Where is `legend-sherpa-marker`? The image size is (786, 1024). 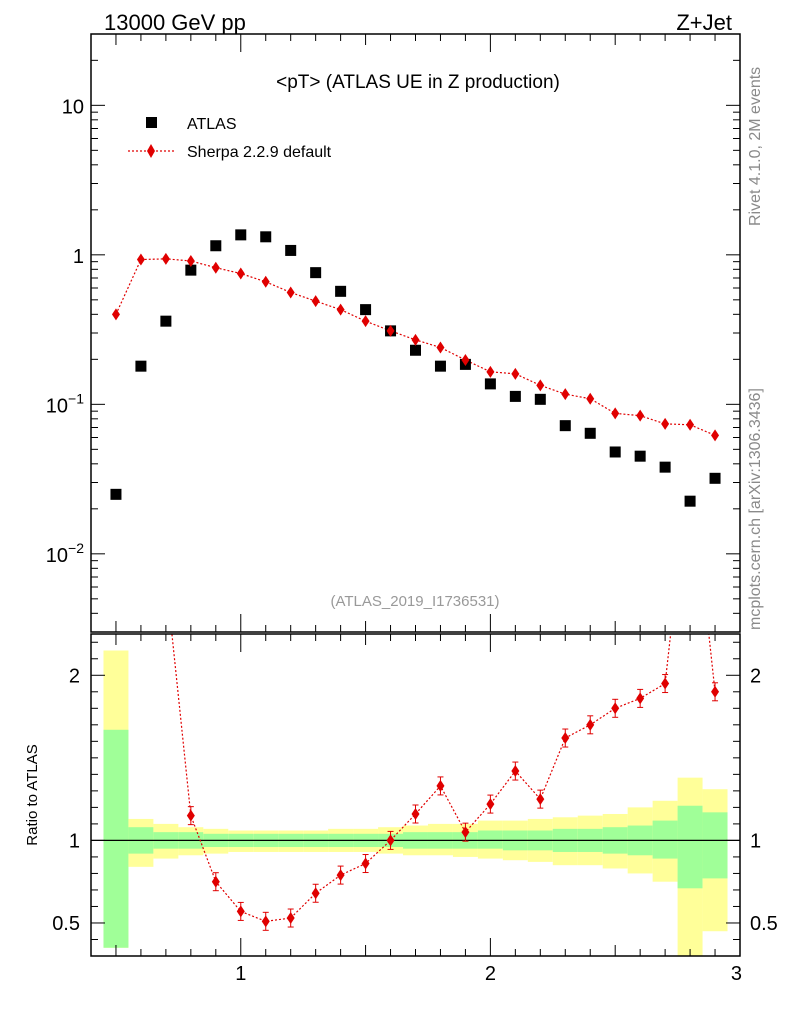 legend-sherpa-marker is located at coordinates (151, 151).